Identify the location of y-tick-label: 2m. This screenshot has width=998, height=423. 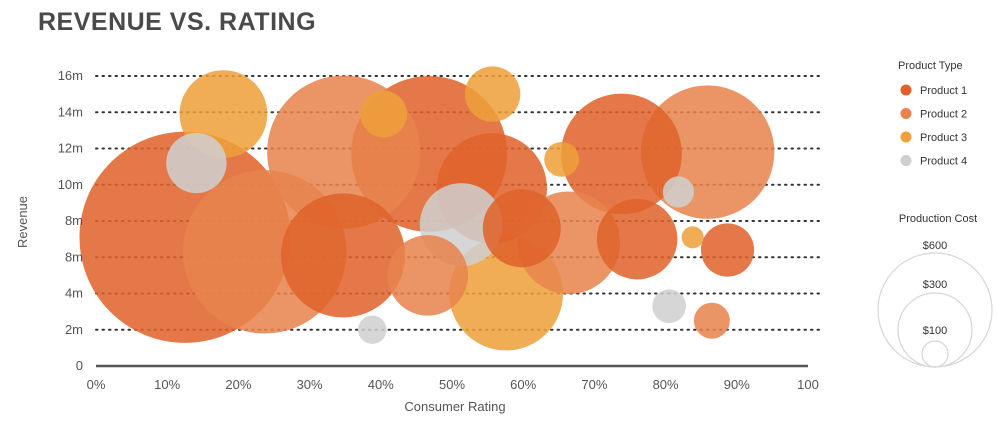
(74, 329).